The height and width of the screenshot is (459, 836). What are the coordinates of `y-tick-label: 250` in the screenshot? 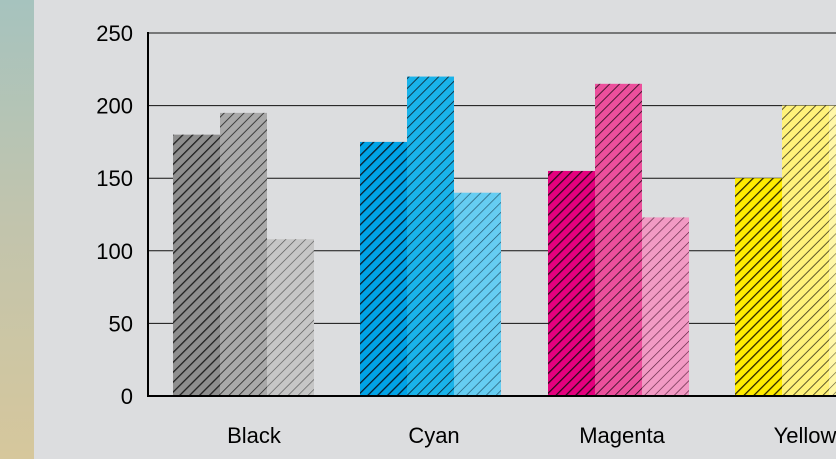 It's located at (114, 33).